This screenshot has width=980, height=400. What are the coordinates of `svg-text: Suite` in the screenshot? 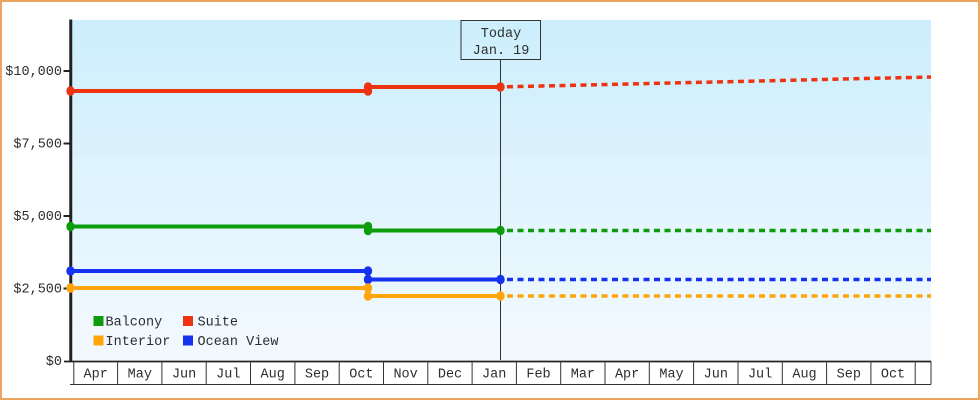 It's located at (218, 323).